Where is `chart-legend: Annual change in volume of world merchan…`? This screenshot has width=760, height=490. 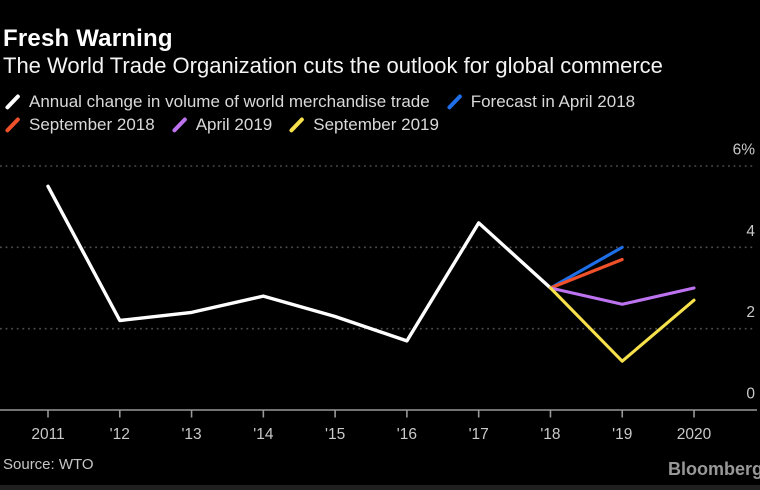 chart-legend: Annual change in volume of world merchan… is located at coordinates (319, 113).